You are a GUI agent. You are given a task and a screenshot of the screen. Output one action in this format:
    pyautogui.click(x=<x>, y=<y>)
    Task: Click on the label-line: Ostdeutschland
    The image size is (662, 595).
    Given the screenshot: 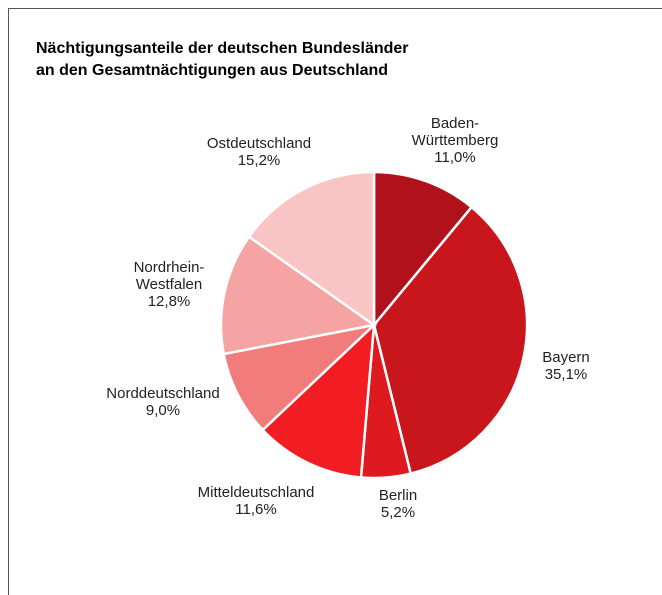 What is the action you would take?
    pyautogui.click(x=259, y=143)
    